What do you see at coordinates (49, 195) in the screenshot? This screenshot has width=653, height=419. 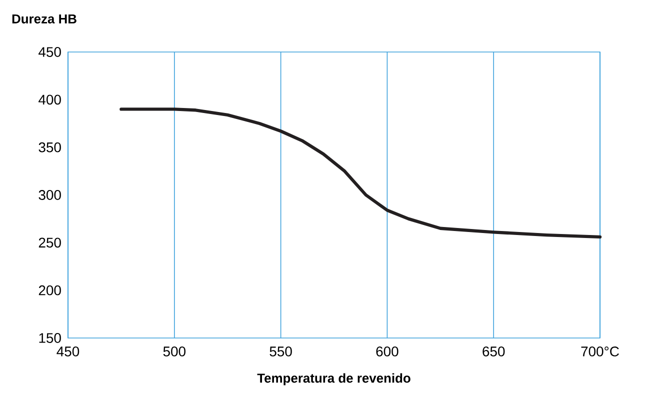 I see `y-tick-label: 300` at bounding box center [49, 195].